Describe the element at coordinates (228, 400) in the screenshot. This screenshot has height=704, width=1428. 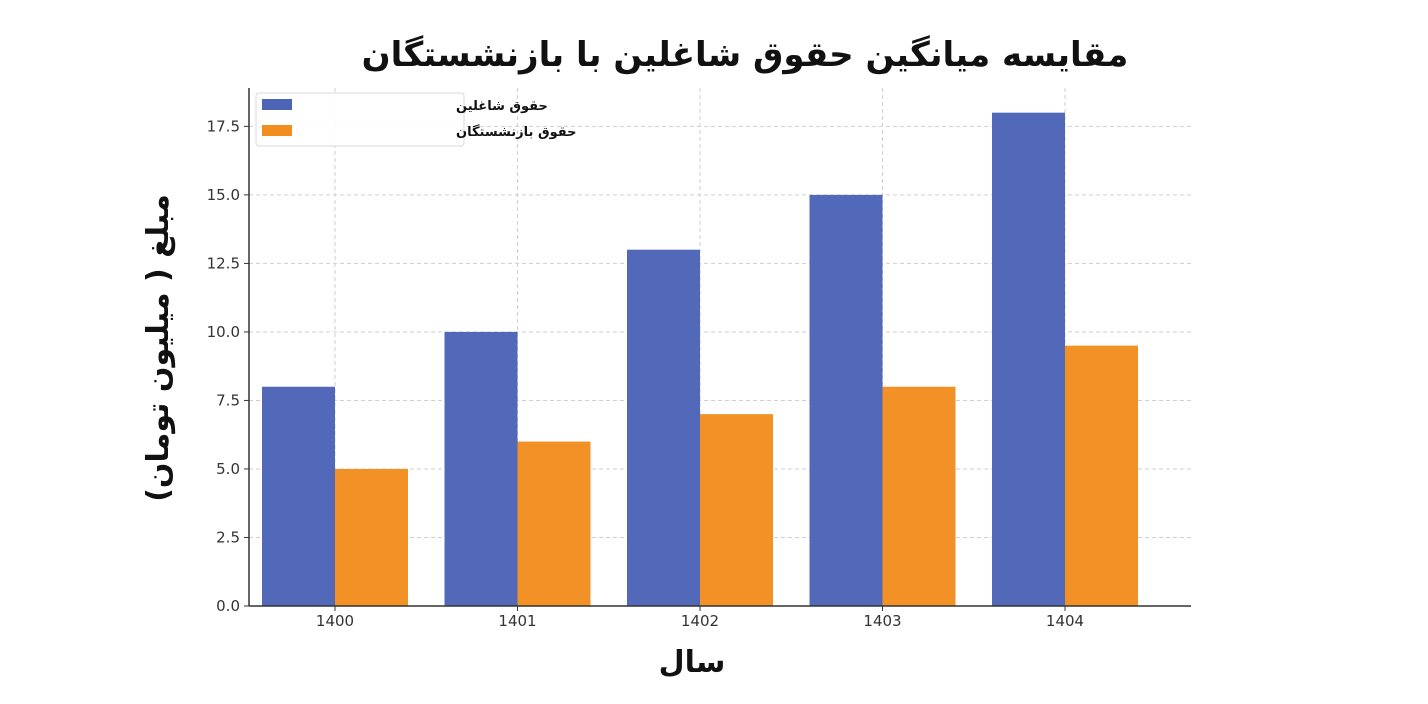
I see `y-tick-label: 7.5` at that location.